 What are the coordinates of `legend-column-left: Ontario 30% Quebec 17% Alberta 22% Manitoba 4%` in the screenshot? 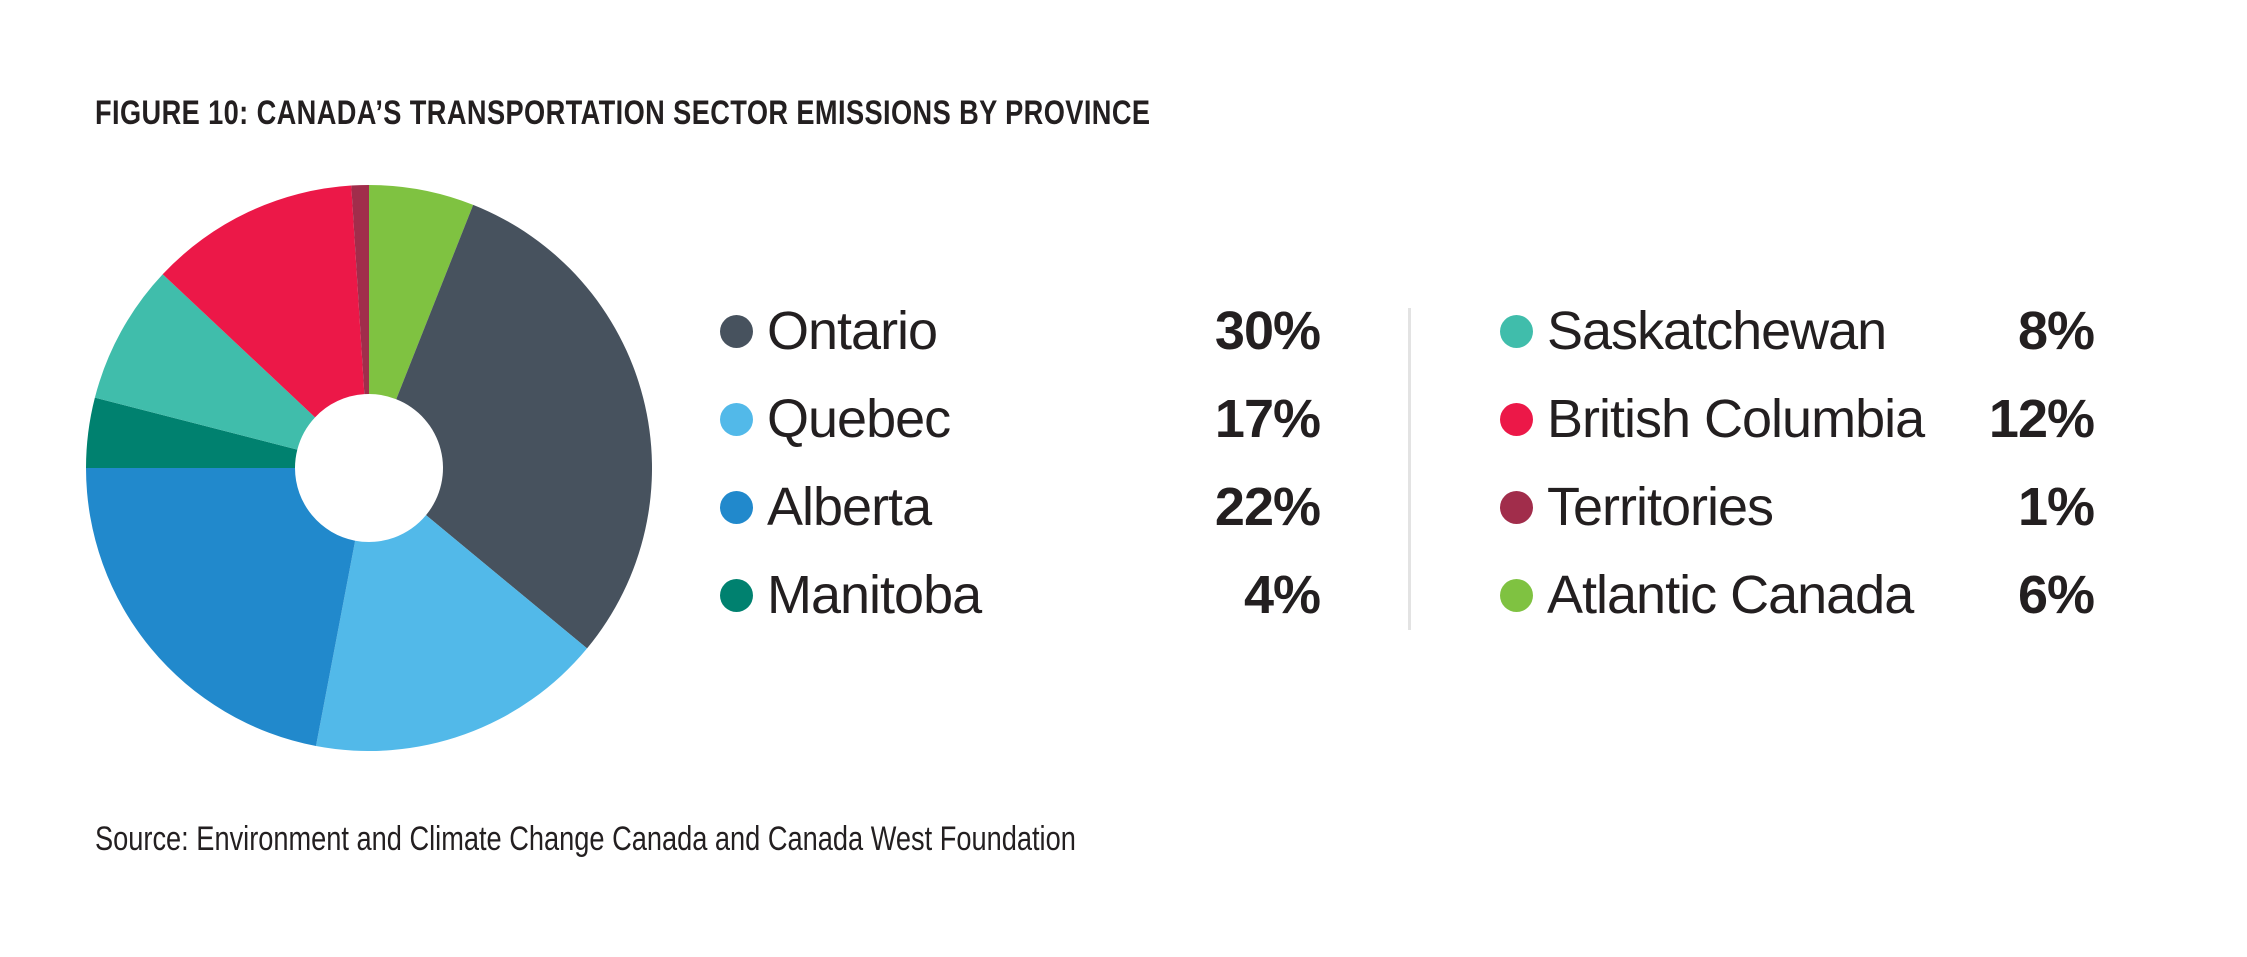 It's located at (1020, 463).